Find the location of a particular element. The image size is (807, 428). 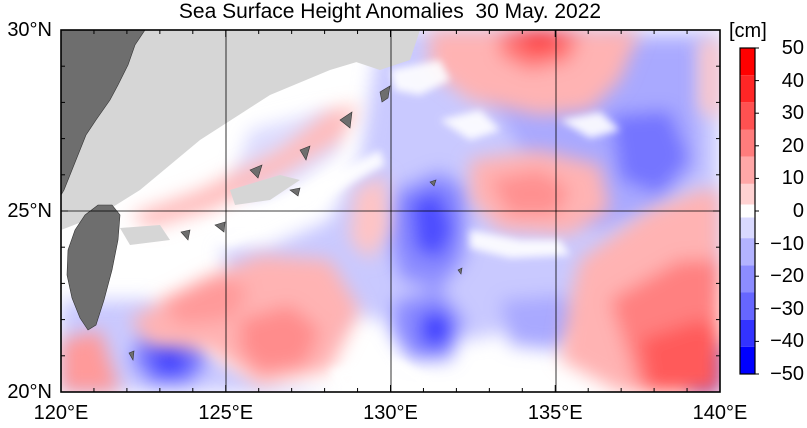

longitude-label: 120°E is located at coordinates (61, 413).